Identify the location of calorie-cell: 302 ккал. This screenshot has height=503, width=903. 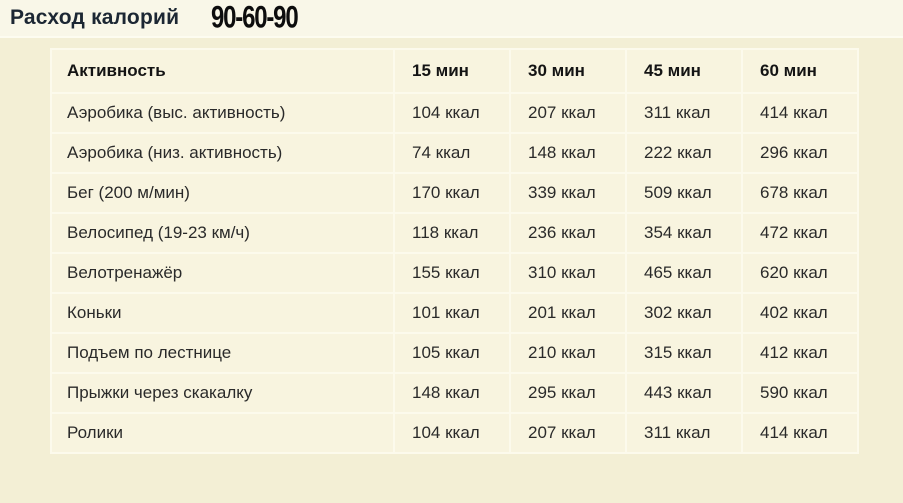
(684, 313).